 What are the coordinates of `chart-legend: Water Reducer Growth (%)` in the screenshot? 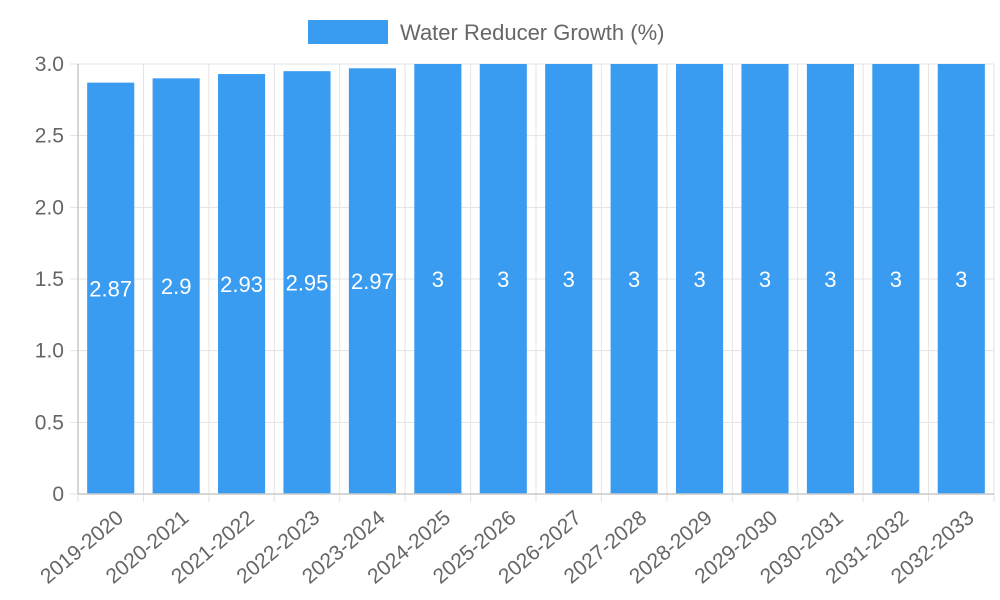 It's located at (486, 32).